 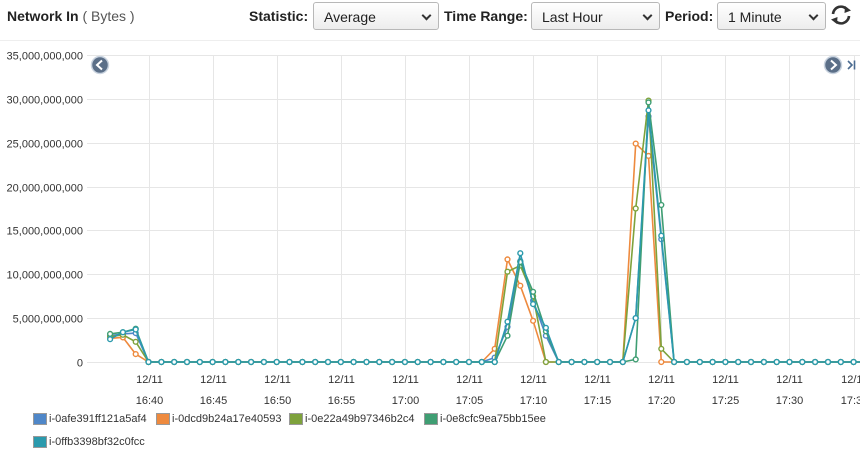 I want to click on y-tick-label: 35,000,000,000, so click(x=45, y=57).